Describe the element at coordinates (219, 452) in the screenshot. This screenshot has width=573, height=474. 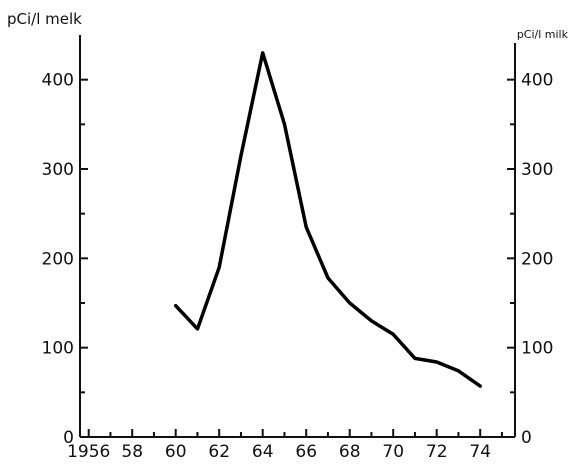
I see `x-tick-label: 62` at that location.